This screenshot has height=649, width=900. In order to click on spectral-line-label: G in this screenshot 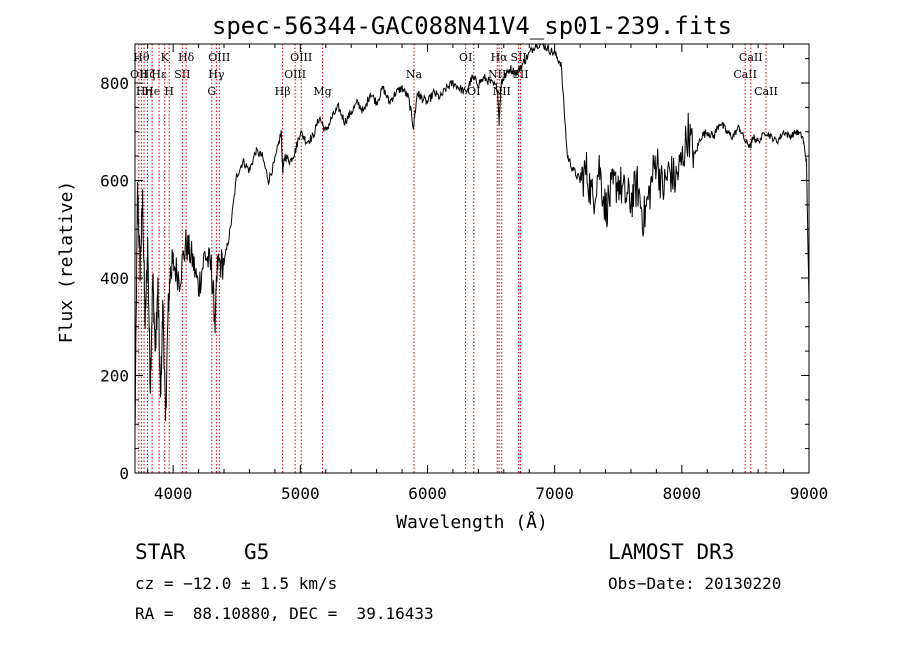, I will do `click(211, 91)`.